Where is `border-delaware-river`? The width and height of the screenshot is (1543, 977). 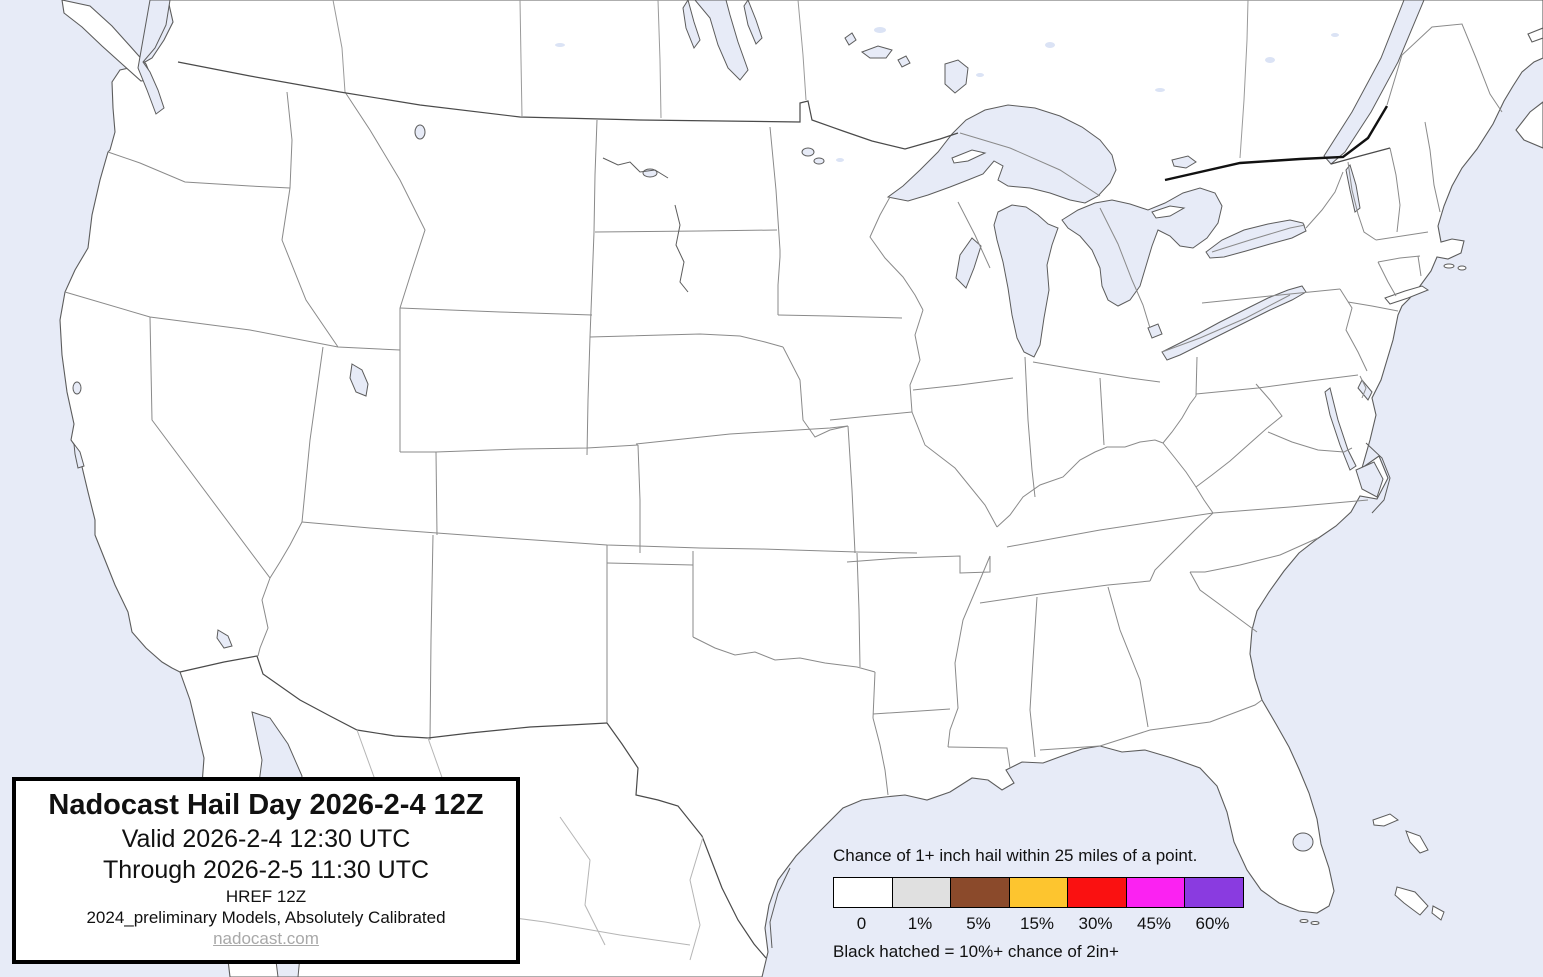
border-delaware-river is located at coordinates (1353, 330).